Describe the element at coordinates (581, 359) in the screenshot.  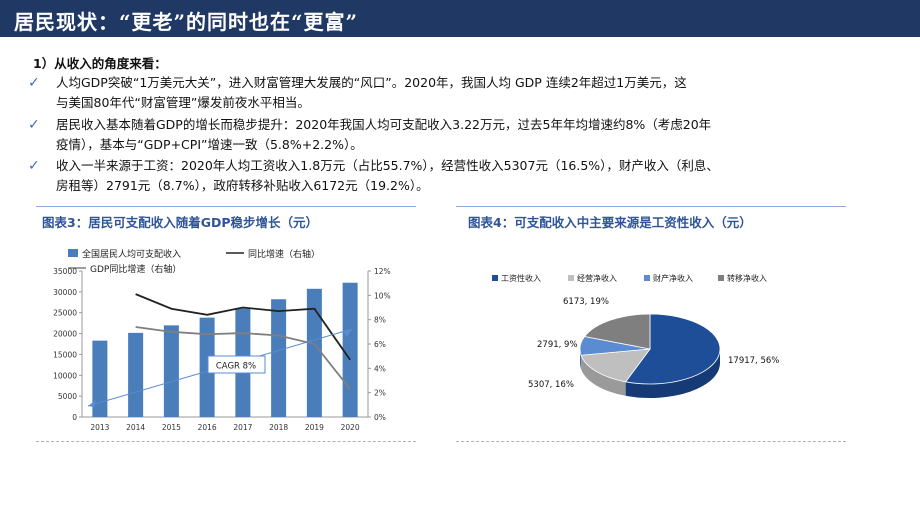
I see `pie-side-property` at that location.